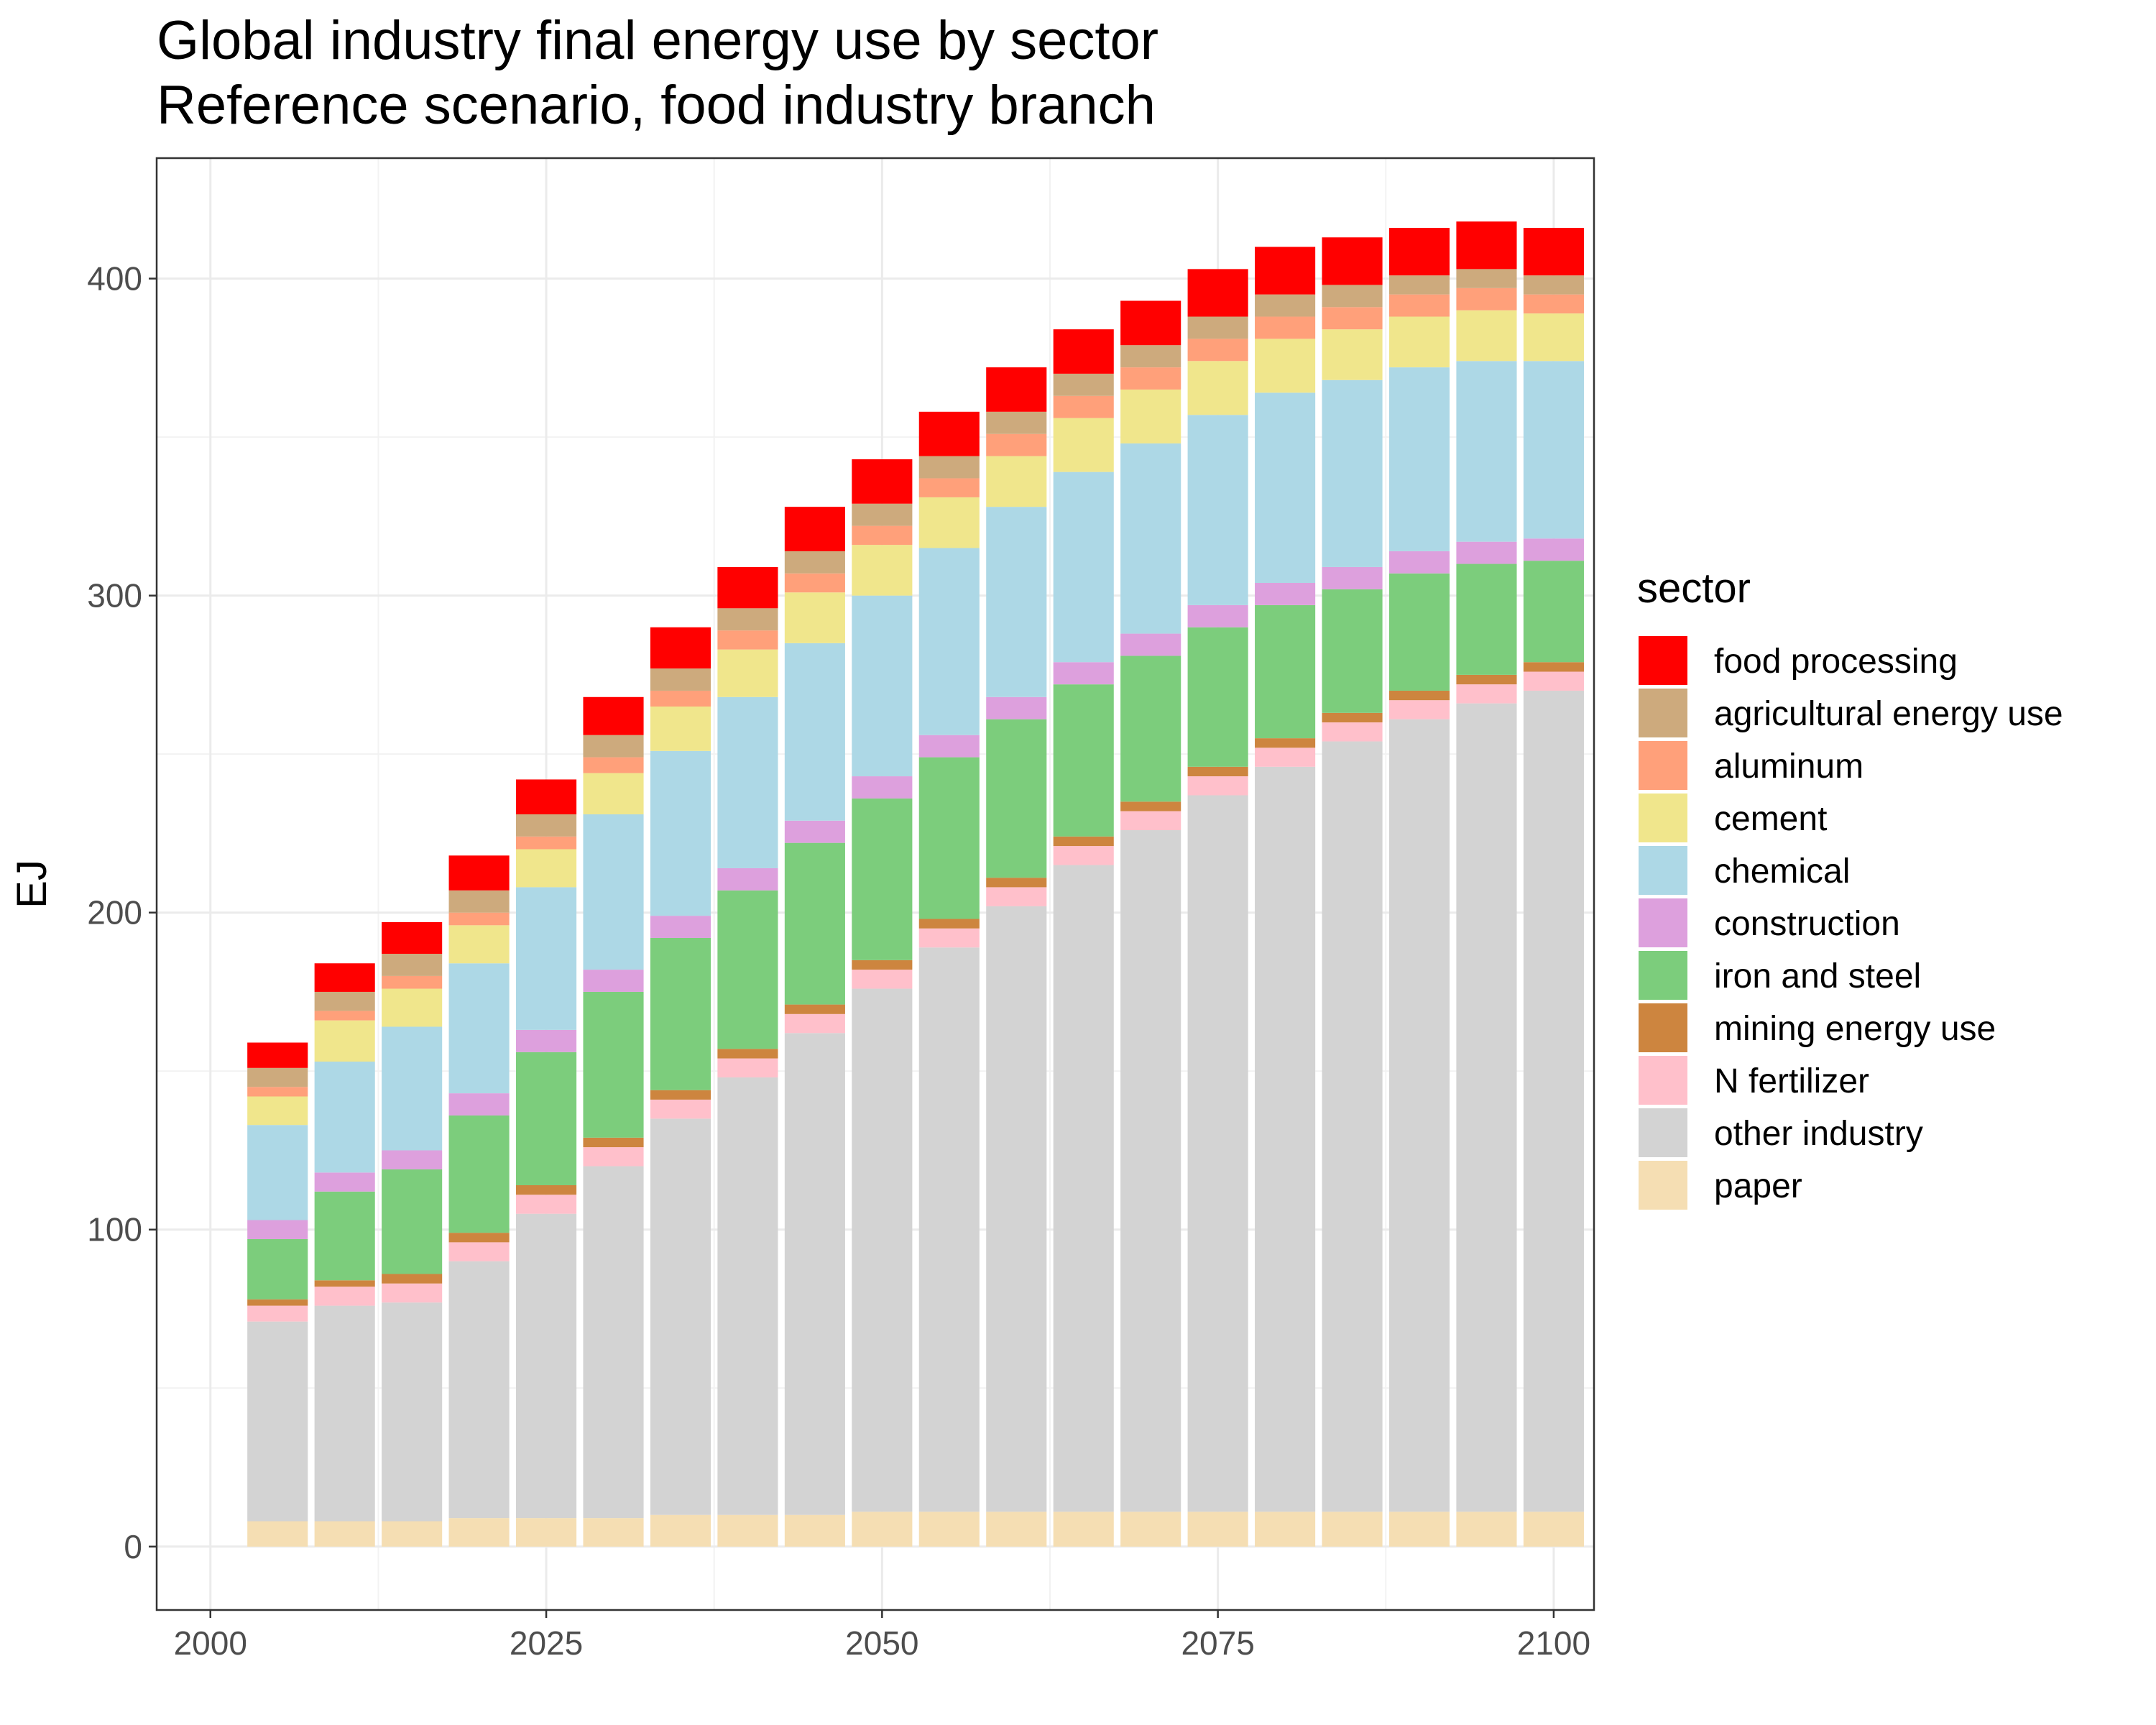 This screenshot has width=2156, height=1725. Describe the element at coordinates (115, 913) in the screenshot. I see `y-tick-label: 200` at that location.